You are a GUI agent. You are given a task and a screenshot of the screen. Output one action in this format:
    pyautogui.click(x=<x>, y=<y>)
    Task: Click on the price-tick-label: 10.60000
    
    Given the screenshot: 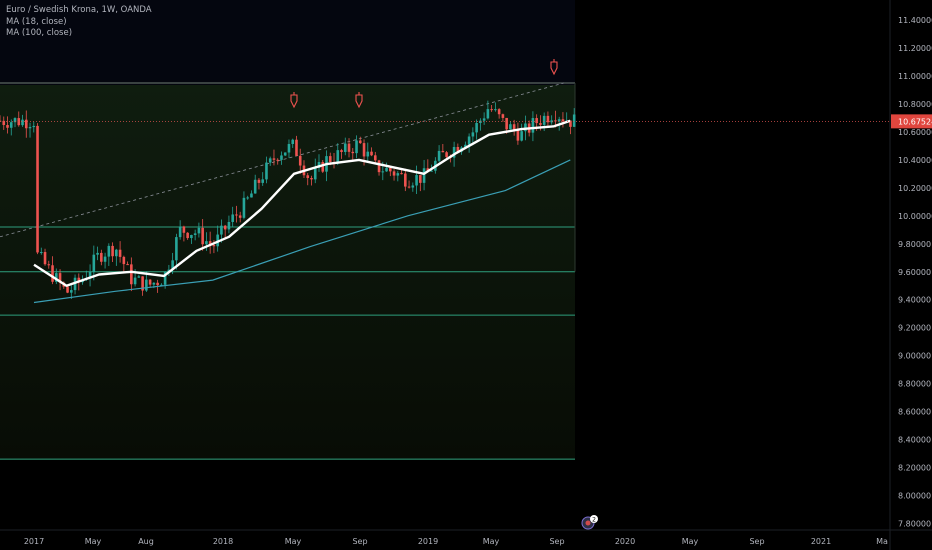 What is the action you would take?
    pyautogui.click(x=915, y=132)
    